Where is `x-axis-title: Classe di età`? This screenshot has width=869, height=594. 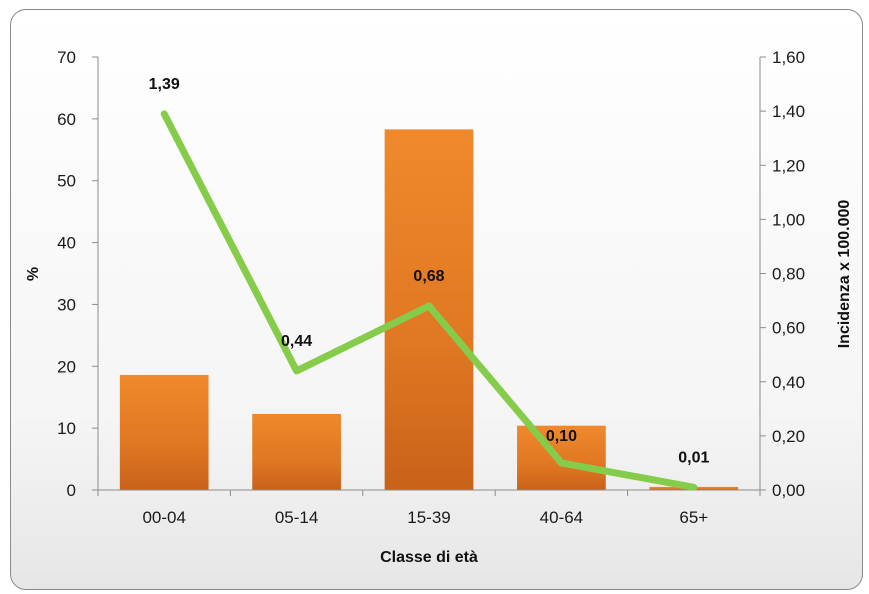
x-axis-title: Classe di età is located at coordinates (429, 557).